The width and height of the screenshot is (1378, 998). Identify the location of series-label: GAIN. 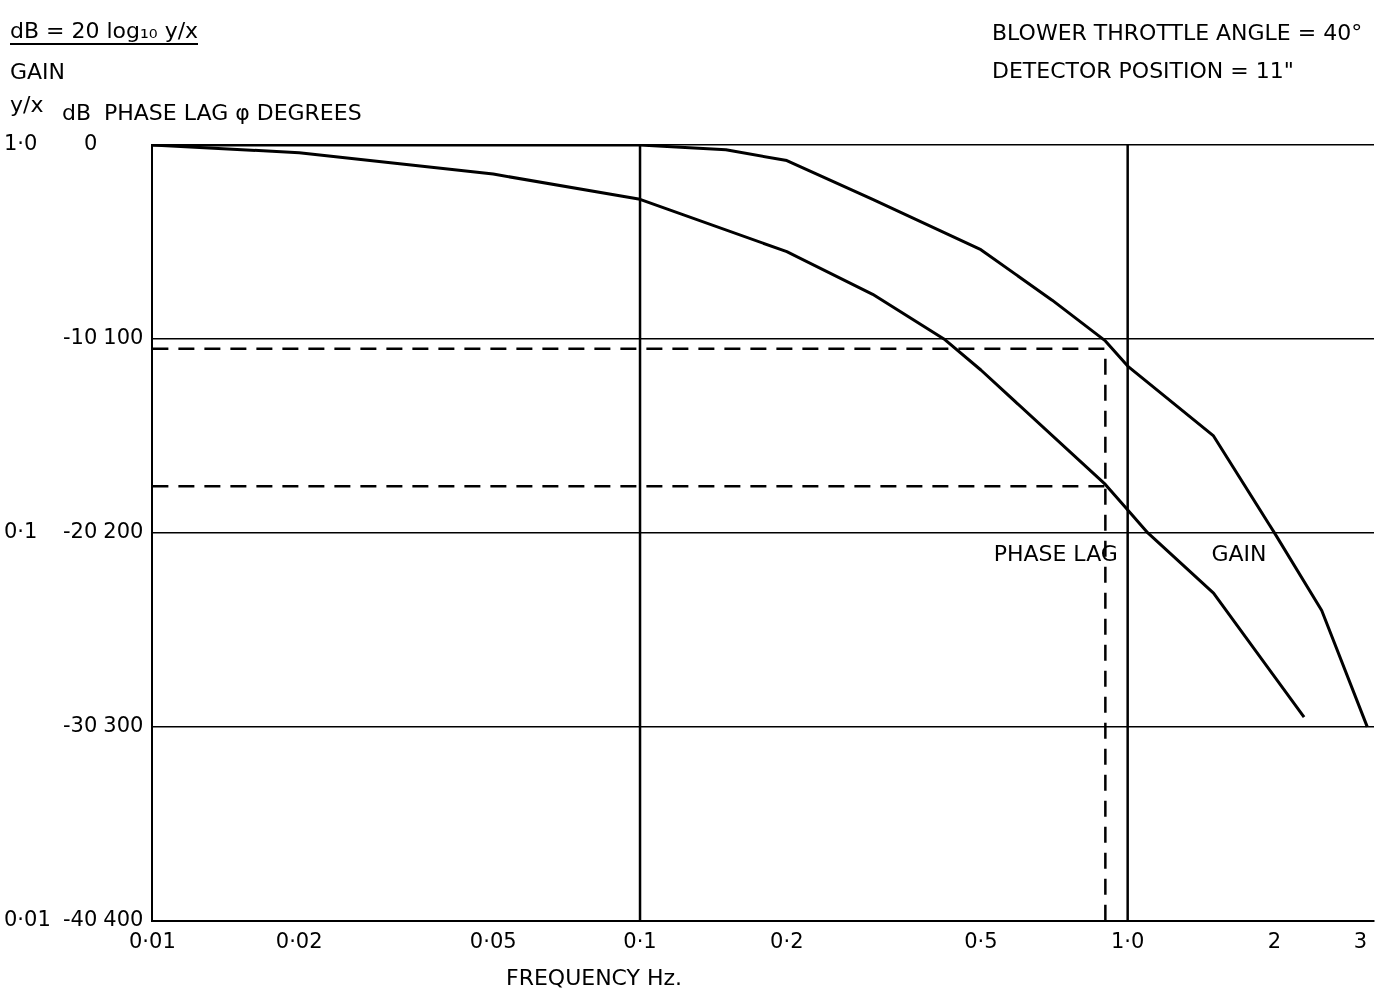
(1239, 553).